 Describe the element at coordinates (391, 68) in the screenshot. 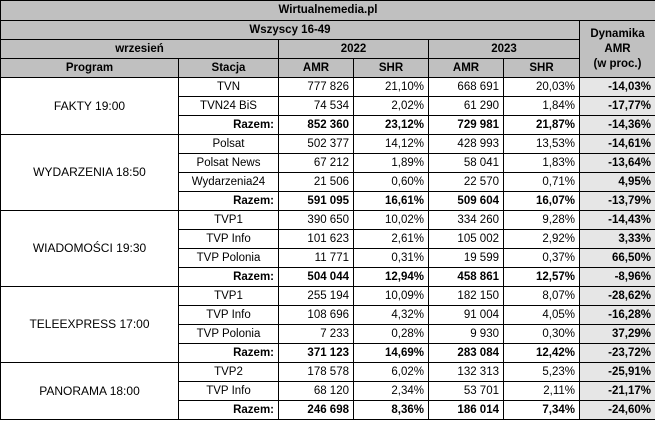

I see `col-shr-2022-header: SHR` at that location.